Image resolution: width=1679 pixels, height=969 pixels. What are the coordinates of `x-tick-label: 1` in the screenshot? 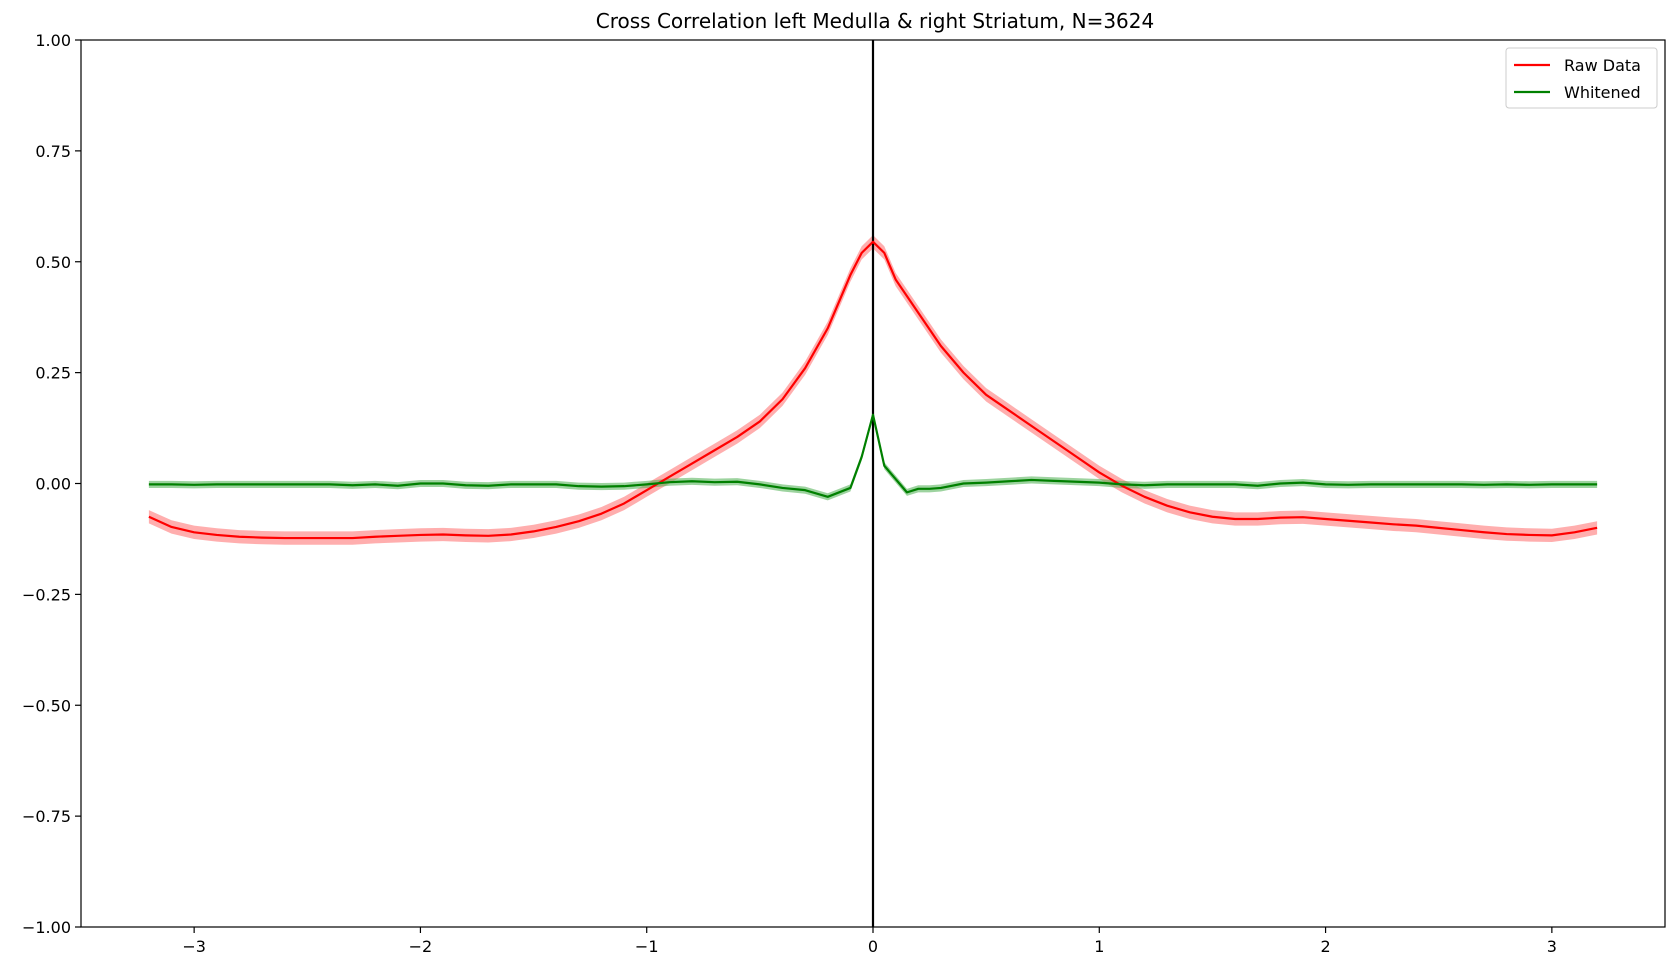 It's located at (1099, 946).